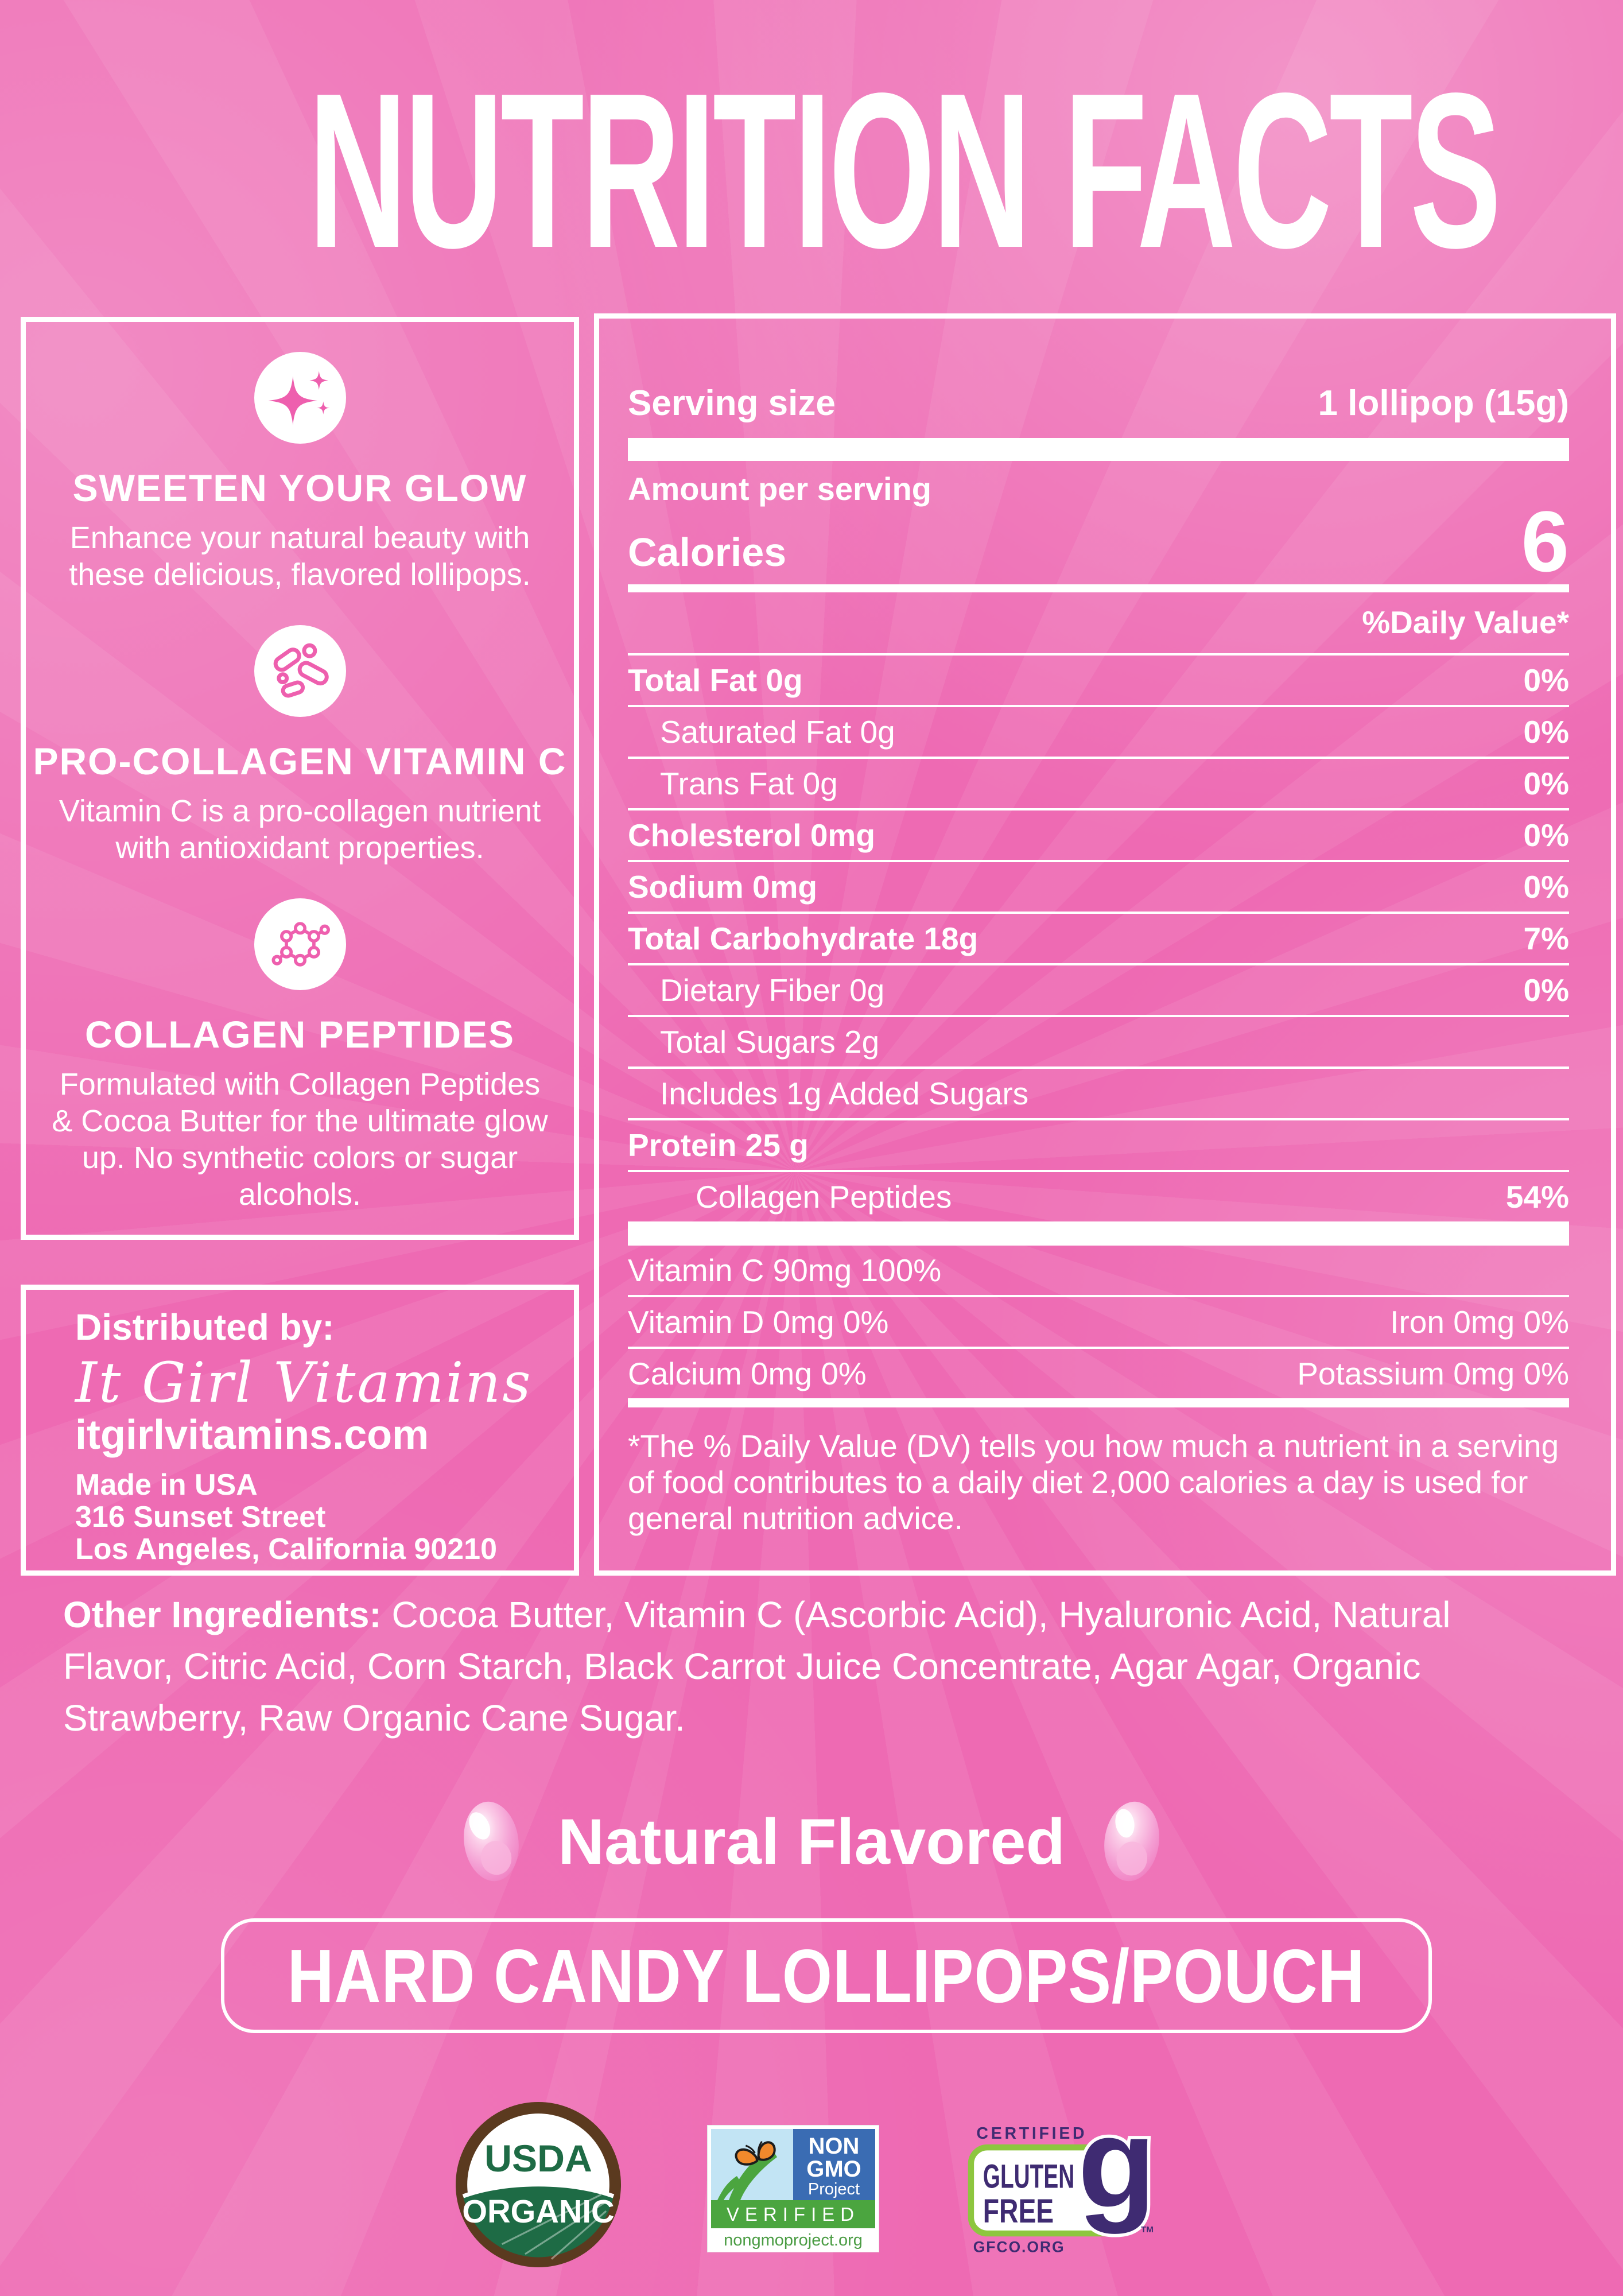  What do you see at coordinates (707, 552) in the screenshot?
I see `calories-label: Calories` at bounding box center [707, 552].